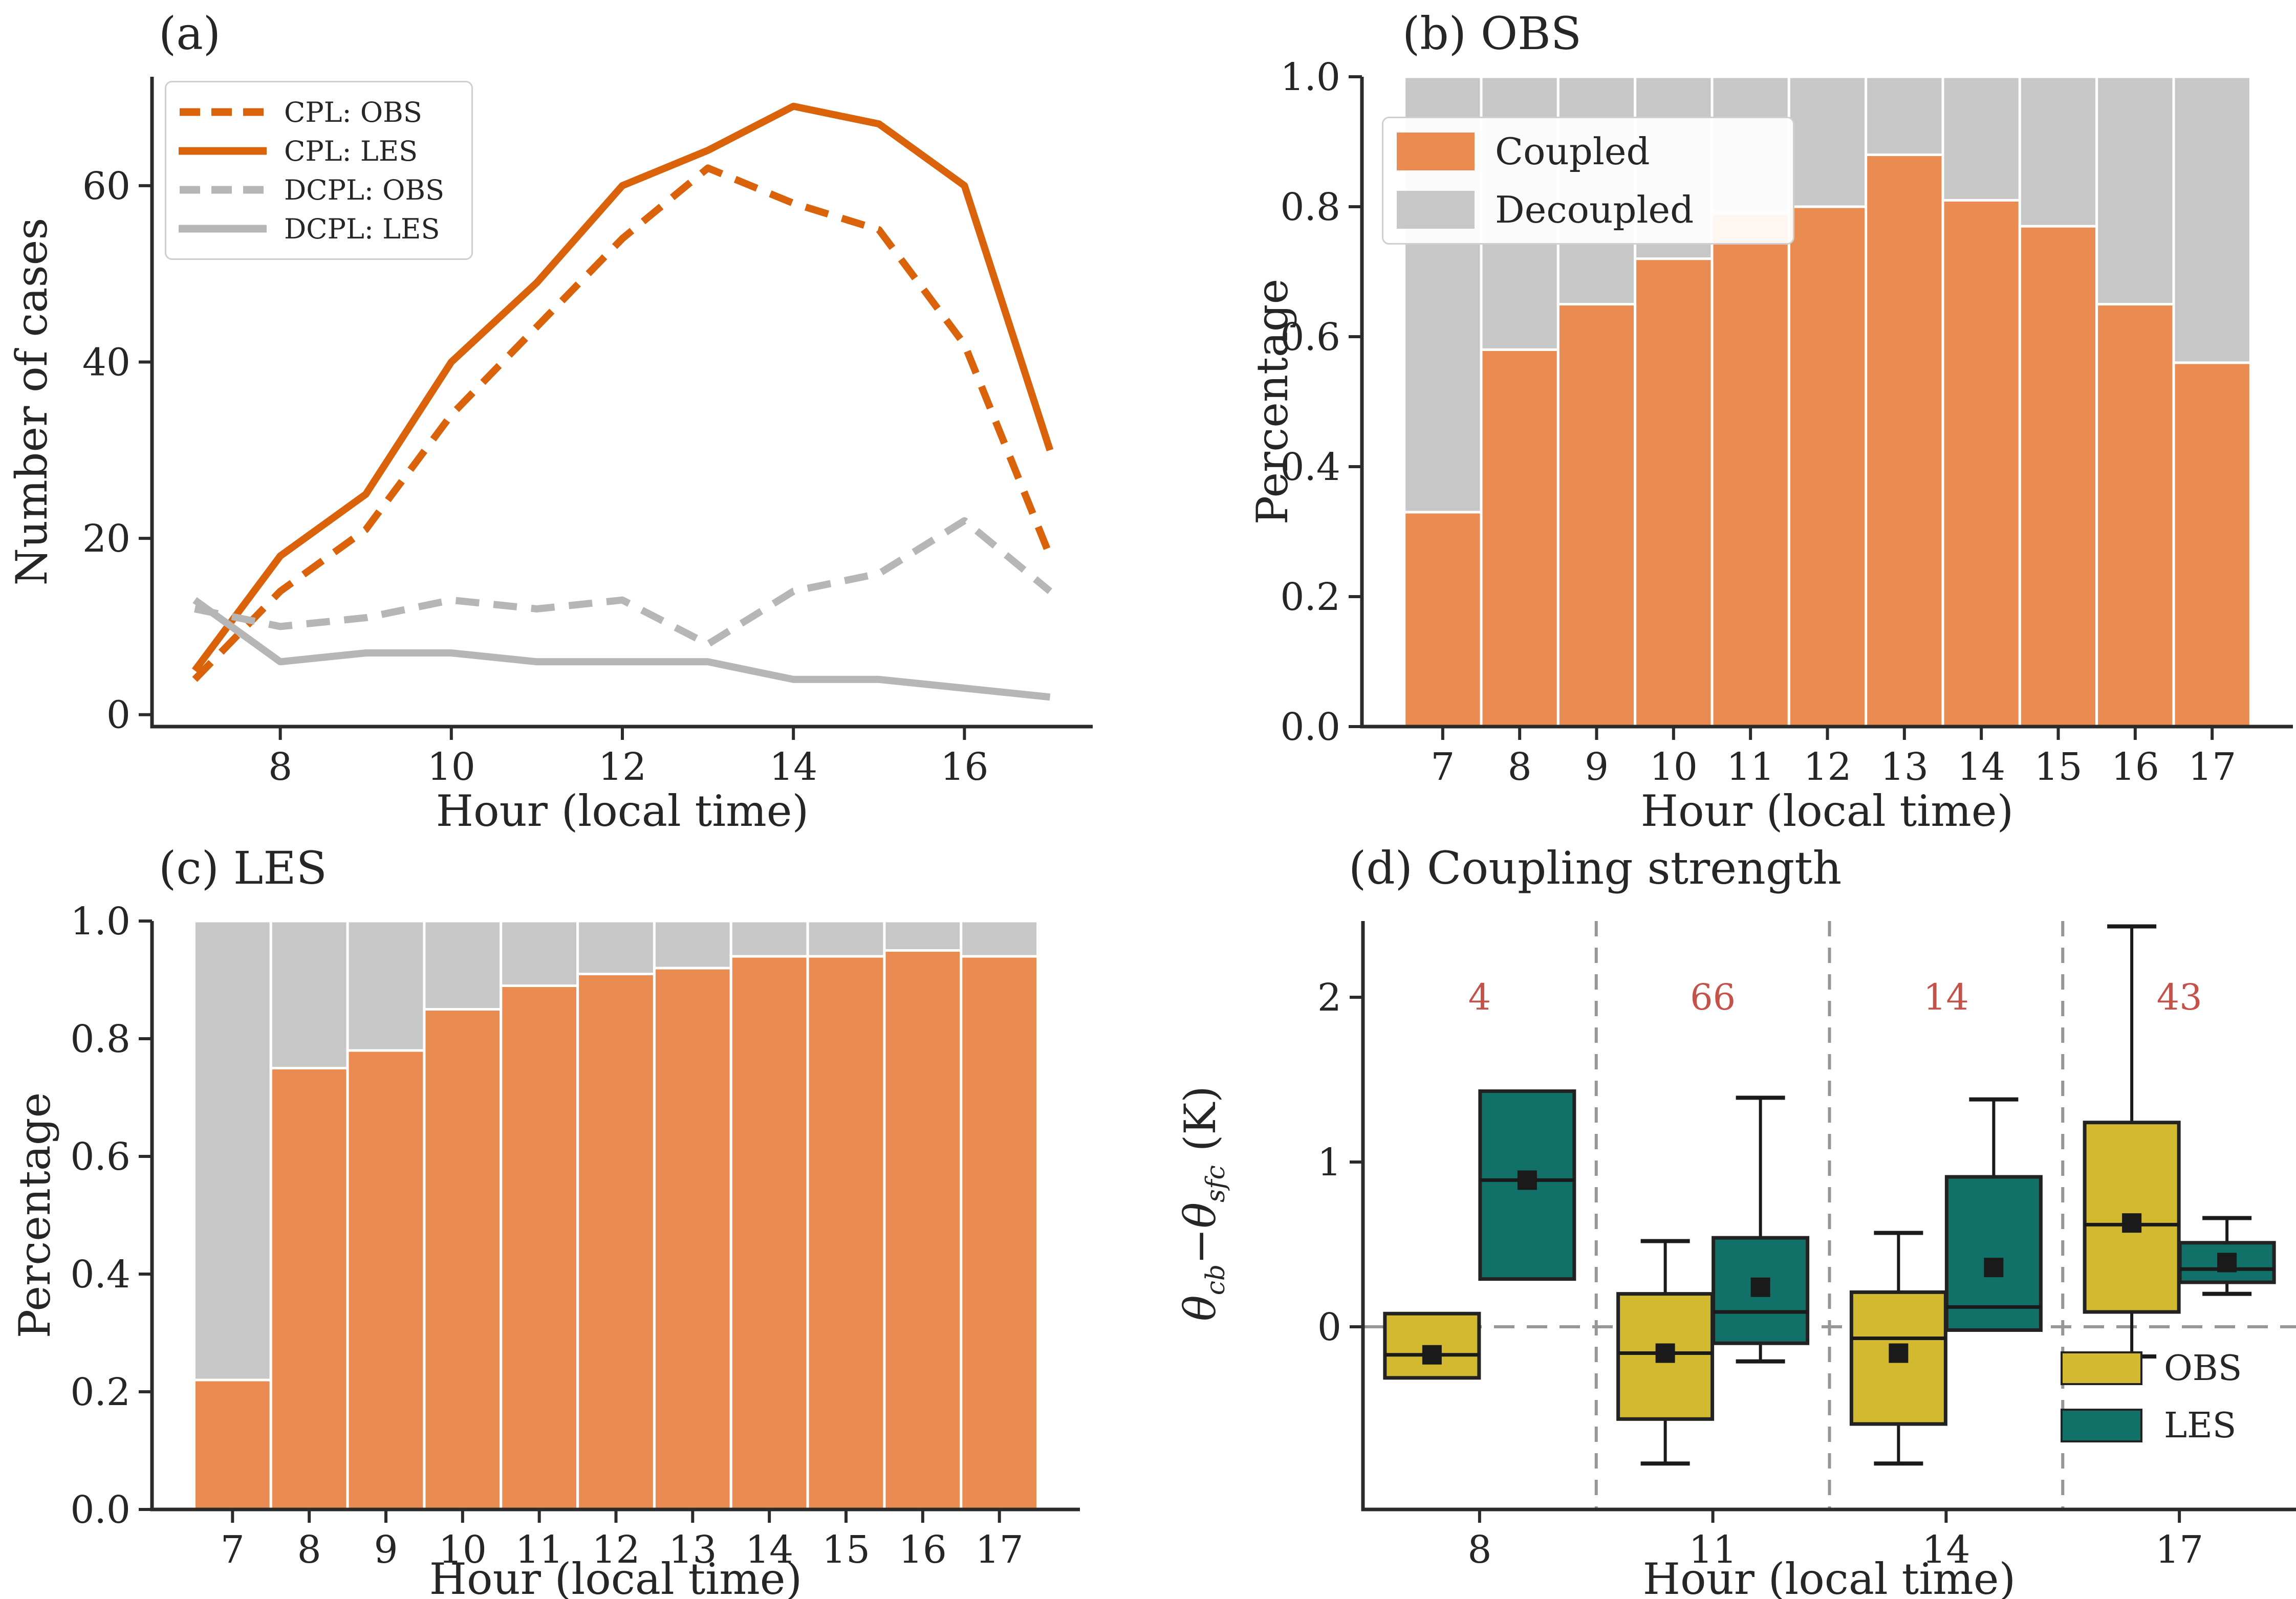 The image size is (2296, 1599). I want to click on legend-item: Decoupled, so click(1588, 209).